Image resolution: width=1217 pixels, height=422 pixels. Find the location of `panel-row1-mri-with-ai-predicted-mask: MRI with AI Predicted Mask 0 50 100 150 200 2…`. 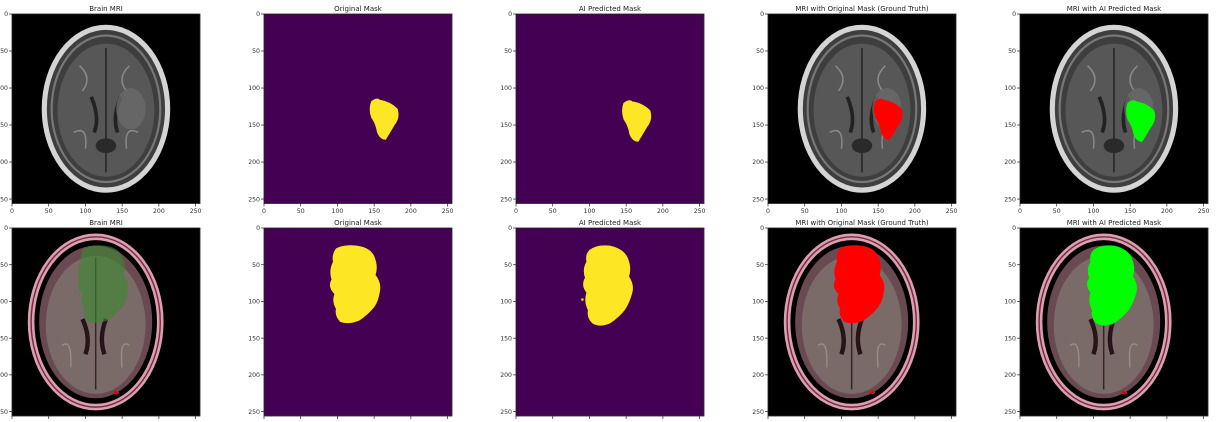

panel-row1-mri-with-ai-predicted-mask: MRI with AI Predicted Mask 0 50 100 150 200 2… is located at coordinates (1106, 110).